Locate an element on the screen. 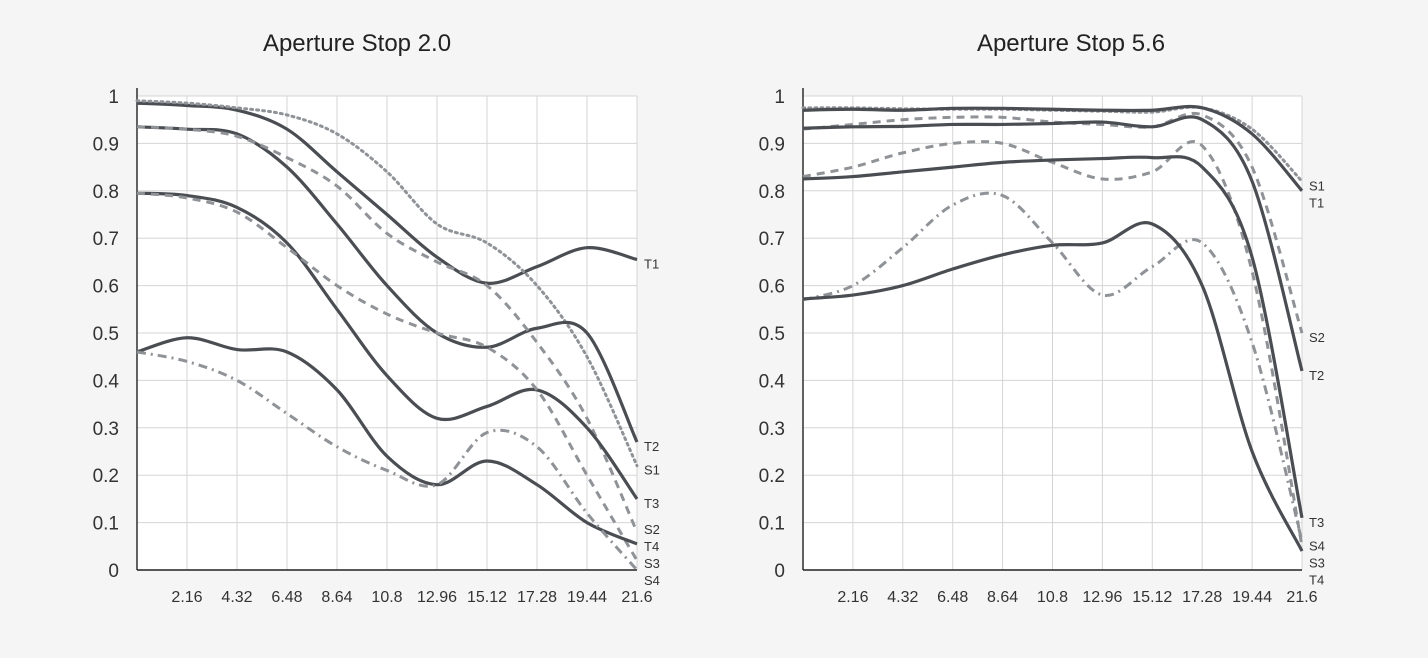 The width and height of the screenshot is (1428, 658). series-line-s4 is located at coordinates (387, 460).